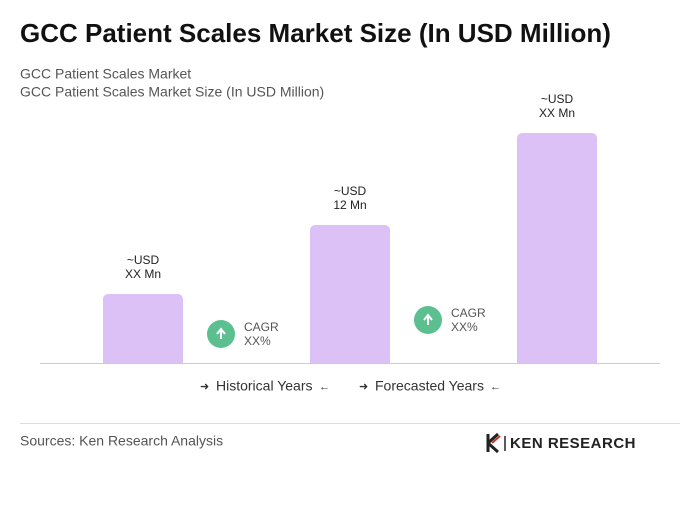 This screenshot has height=525, width=700. Describe the element at coordinates (105, 74) in the screenshot. I see `subtitle: GCC Patient Scales Market` at that location.